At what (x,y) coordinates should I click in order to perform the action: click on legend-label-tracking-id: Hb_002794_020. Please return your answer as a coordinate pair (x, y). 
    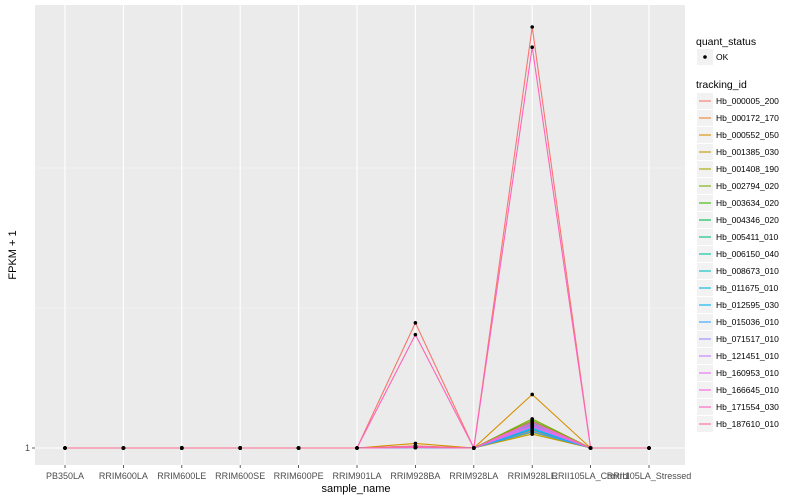
    Looking at the image, I should click on (747, 186).